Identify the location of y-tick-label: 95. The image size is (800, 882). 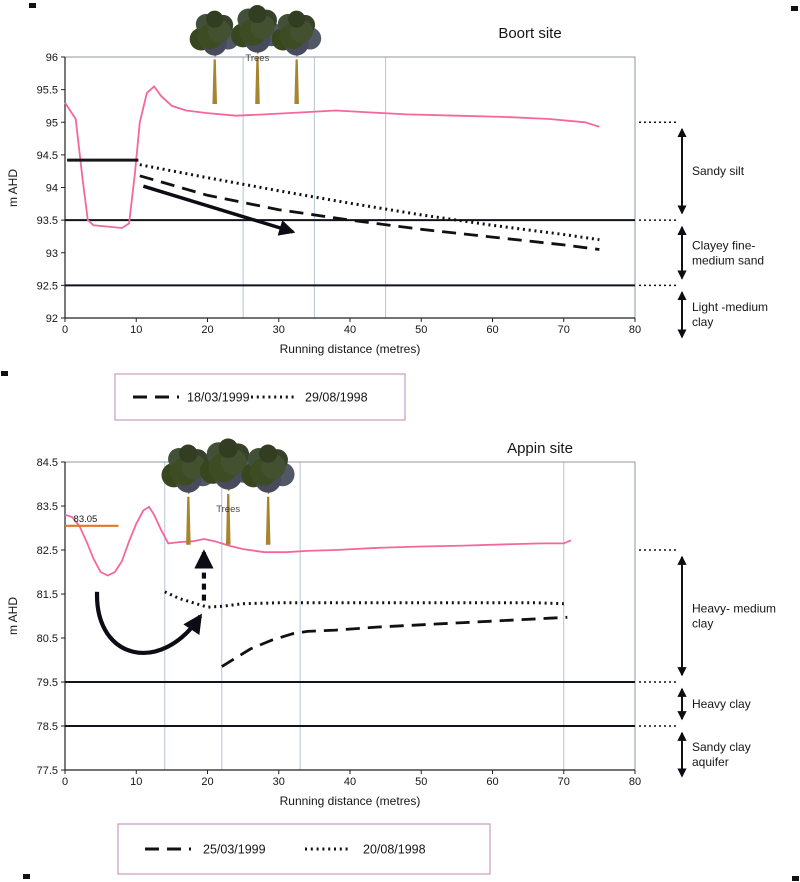
(52, 123).